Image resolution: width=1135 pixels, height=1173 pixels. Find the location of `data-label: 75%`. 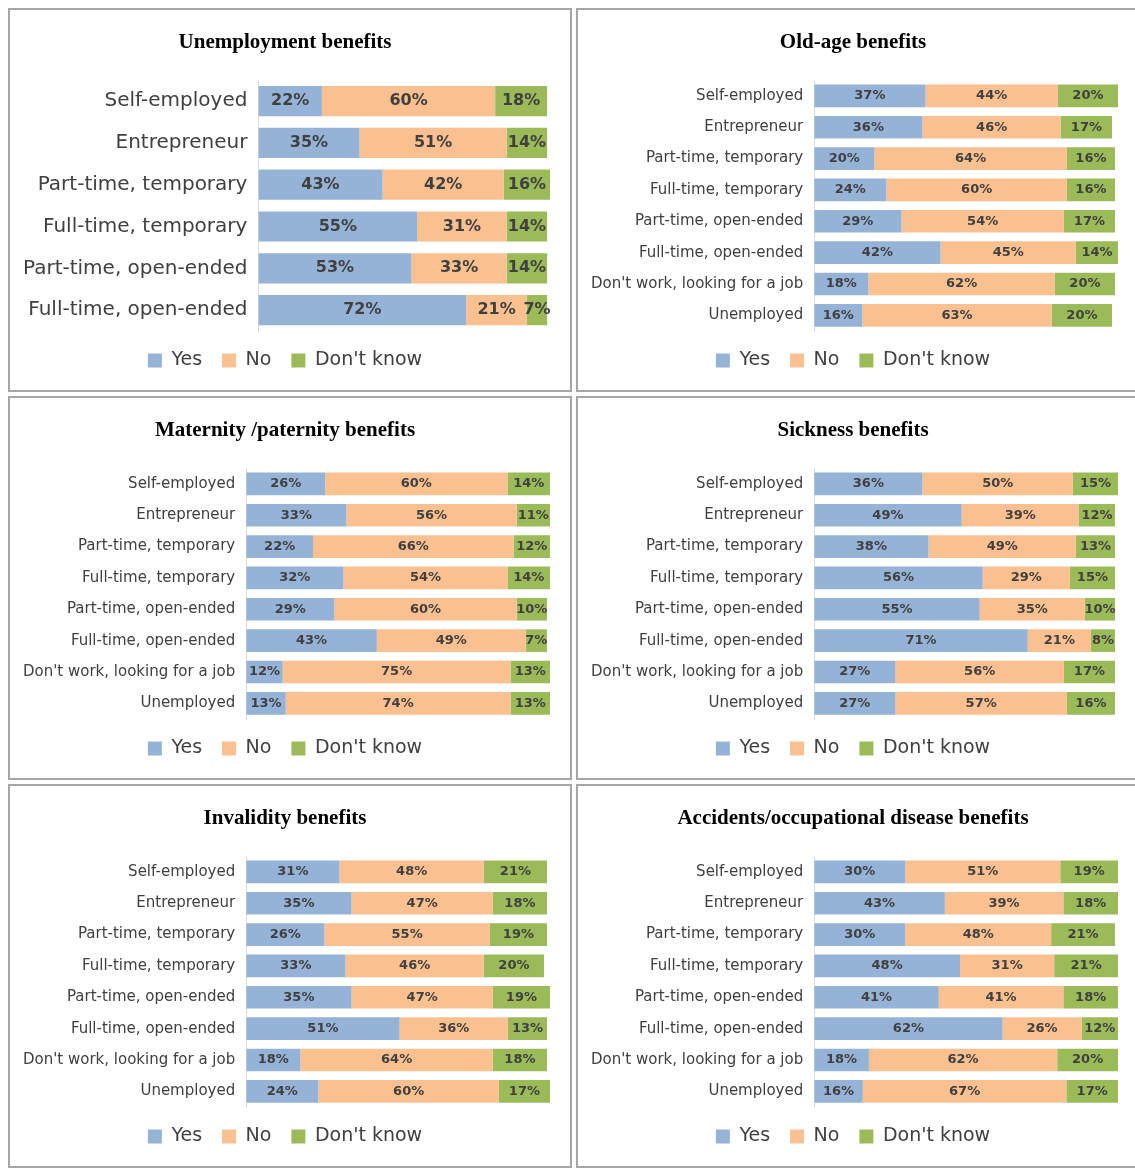

data-label: 75% is located at coordinates (397, 671).